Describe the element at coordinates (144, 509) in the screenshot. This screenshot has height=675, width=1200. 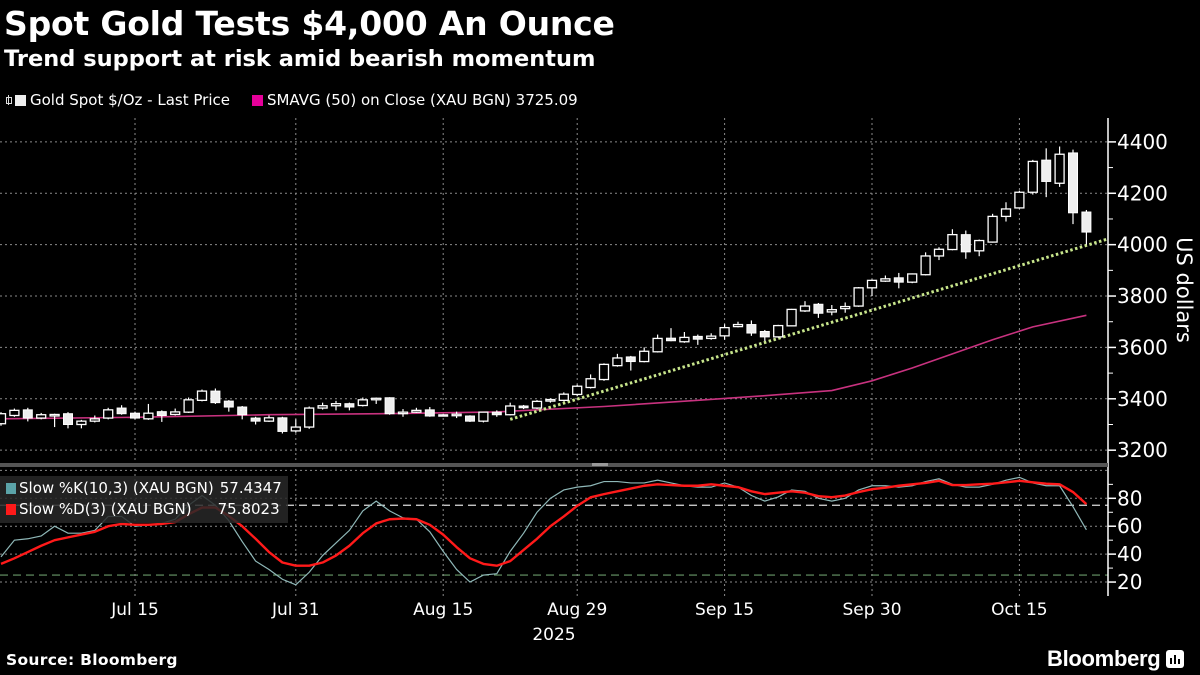
I see `legend-item-d: Slow %D(3) (XAU BGN) 75.8023` at that location.